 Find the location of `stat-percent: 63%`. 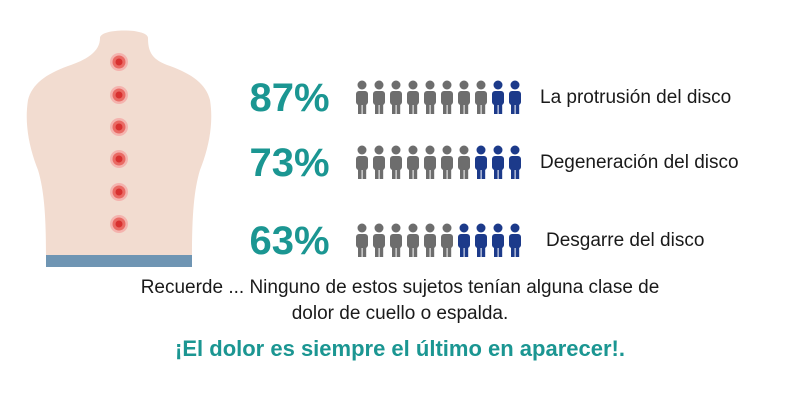

stat-percent: 63% is located at coordinates (289, 241).